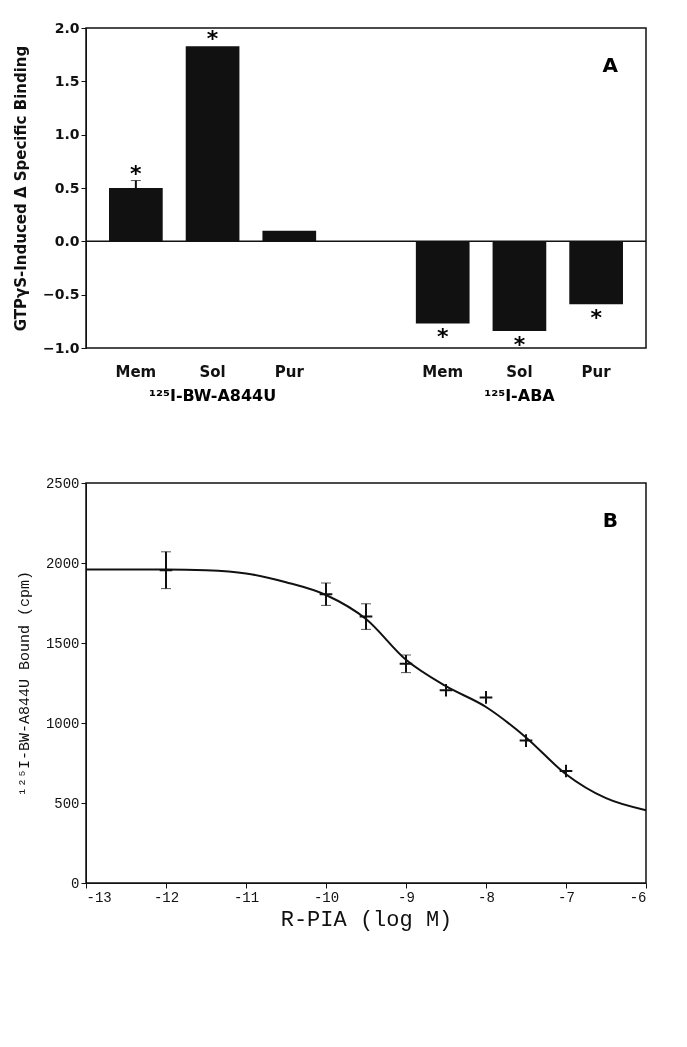 This screenshot has width=687, height=1047. Describe the element at coordinates (520, 395) in the screenshot. I see `text: ¹²⁵I-ABA` at that location.